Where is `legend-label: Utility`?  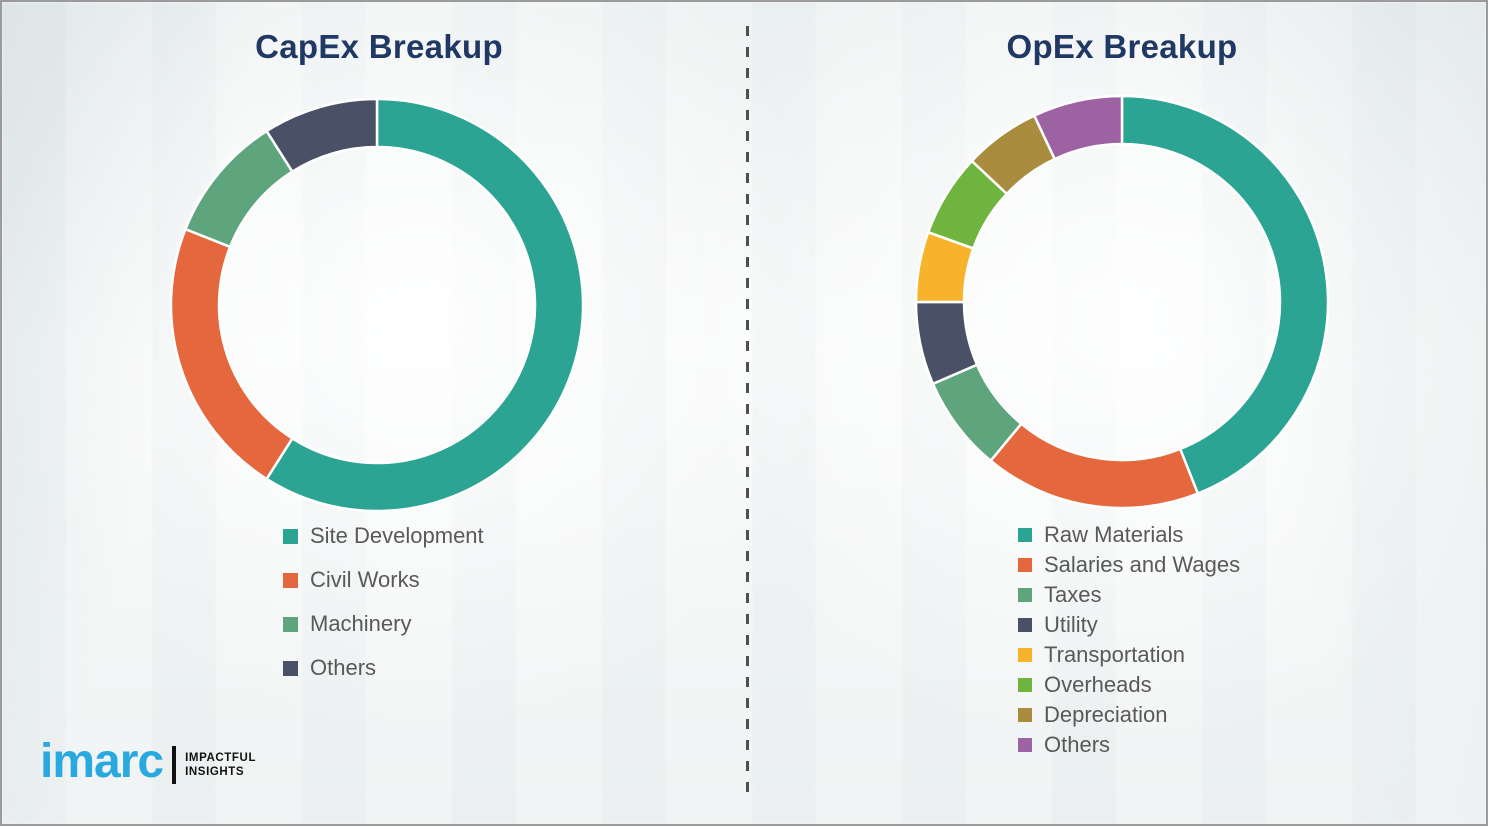 legend-label: Utility is located at coordinates (1071, 624).